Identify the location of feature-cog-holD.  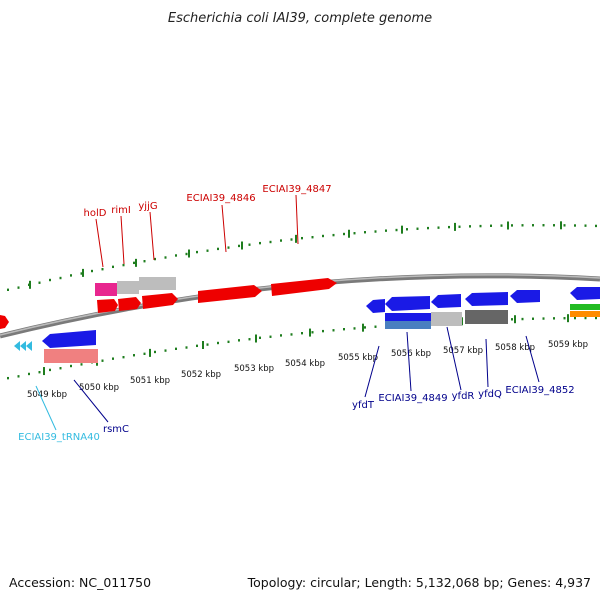
(106, 289).